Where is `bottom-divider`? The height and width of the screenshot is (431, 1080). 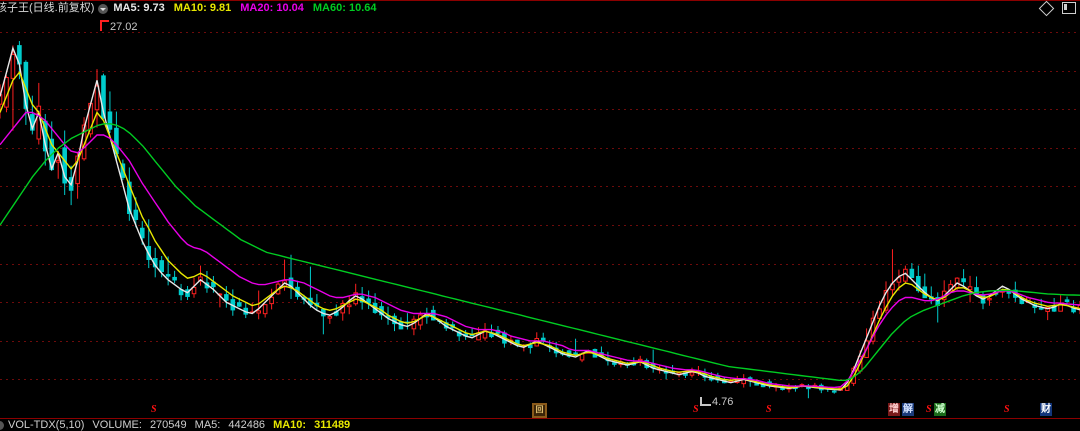 bottom-divider is located at coordinates (540, 418).